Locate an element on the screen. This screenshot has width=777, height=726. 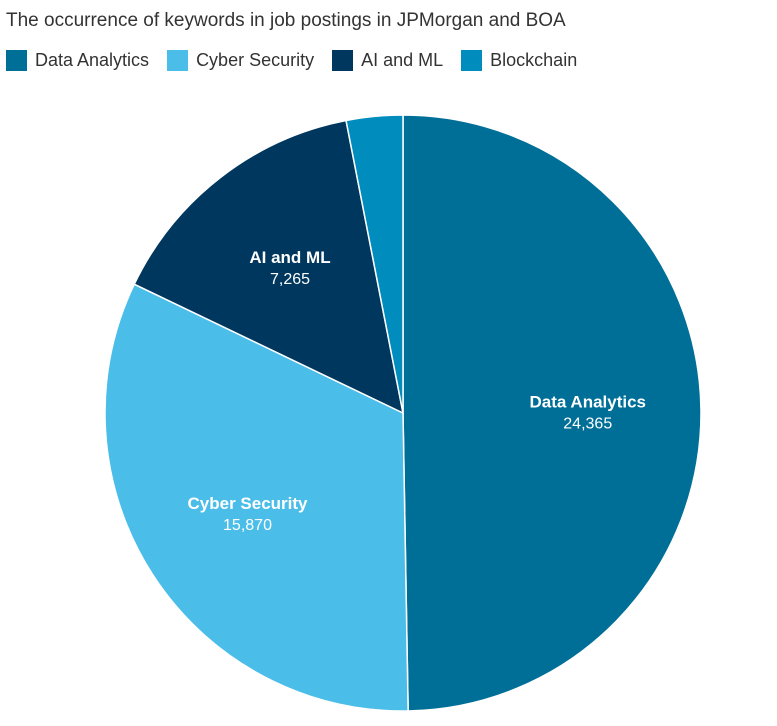
legend-item-data-analytics: Data Analytics is located at coordinates (77, 60).